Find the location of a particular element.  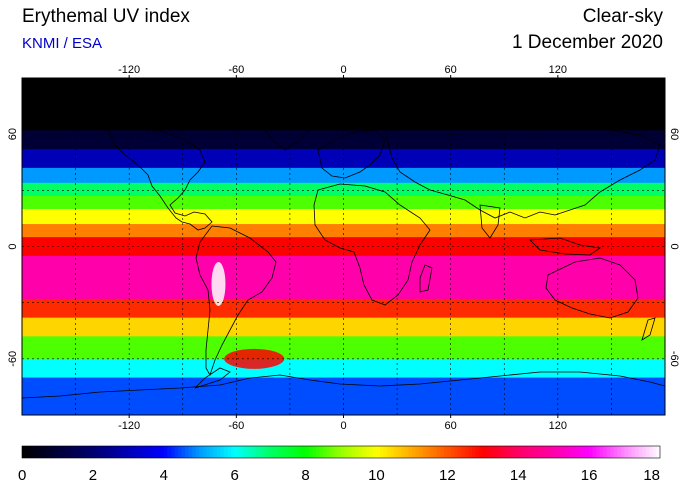

lat-tick-label-left: 0 is located at coordinates (13, 246).